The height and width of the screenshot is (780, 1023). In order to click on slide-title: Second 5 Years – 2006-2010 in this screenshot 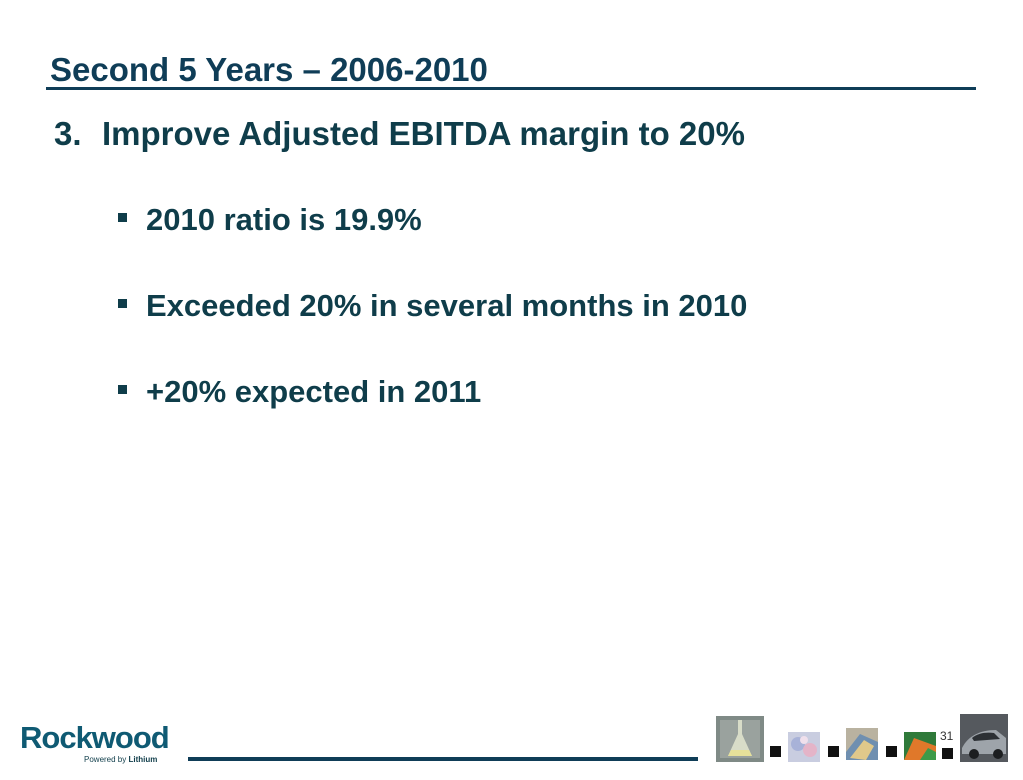, I will do `click(269, 69)`.